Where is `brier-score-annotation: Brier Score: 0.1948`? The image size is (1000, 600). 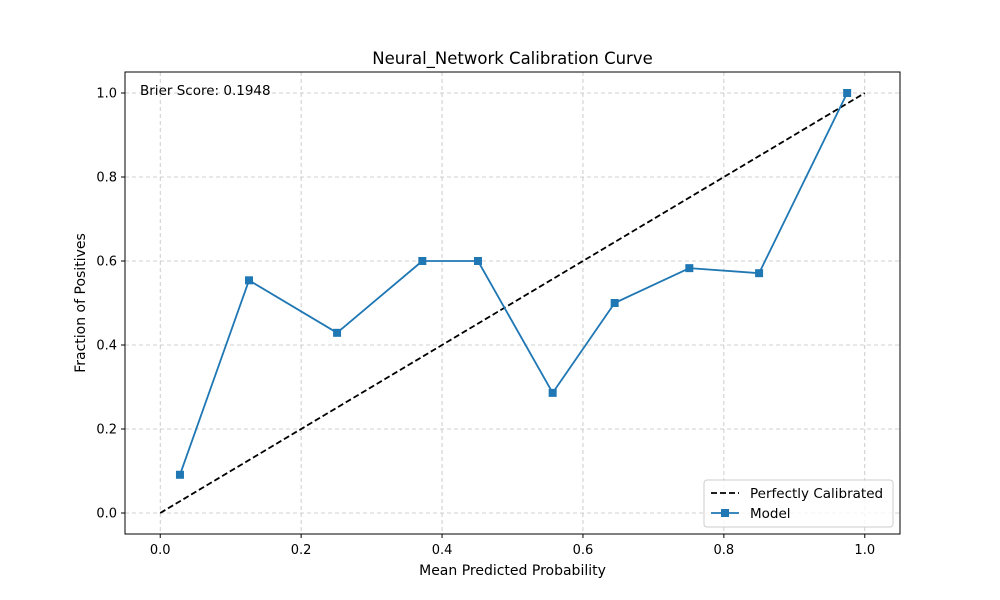 brier-score-annotation: Brier Score: 0.1948 is located at coordinates (205, 91).